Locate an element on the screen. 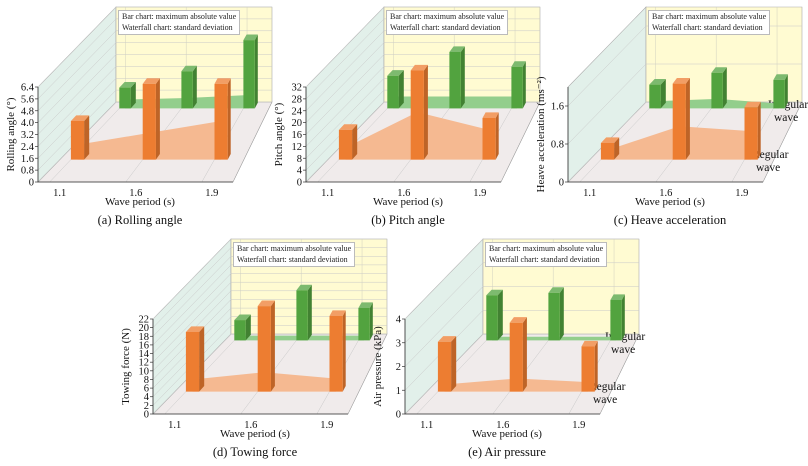 This screenshot has height=466, width=808. y-axis-label: Pitch angle (°) is located at coordinates (279, 134).